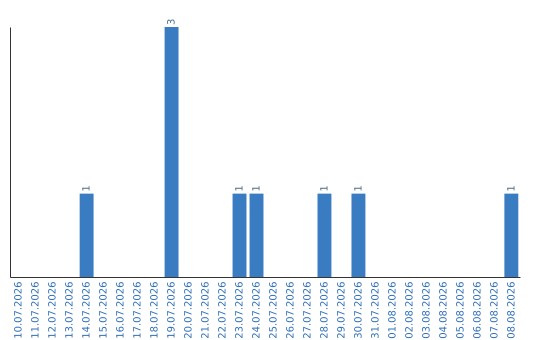 Image resolution: width=540 pixels, height=340 pixels. What do you see at coordinates (290, 310) in the screenshot?
I see `x-tick-label: 26.07.2026` at bounding box center [290, 310].